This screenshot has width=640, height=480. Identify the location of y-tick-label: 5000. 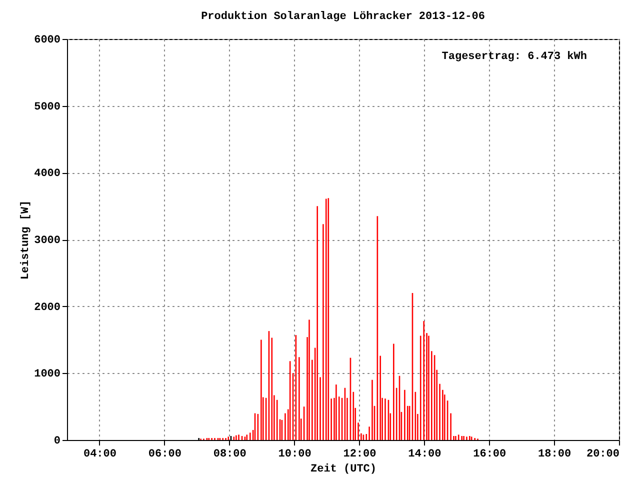
(47, 107).